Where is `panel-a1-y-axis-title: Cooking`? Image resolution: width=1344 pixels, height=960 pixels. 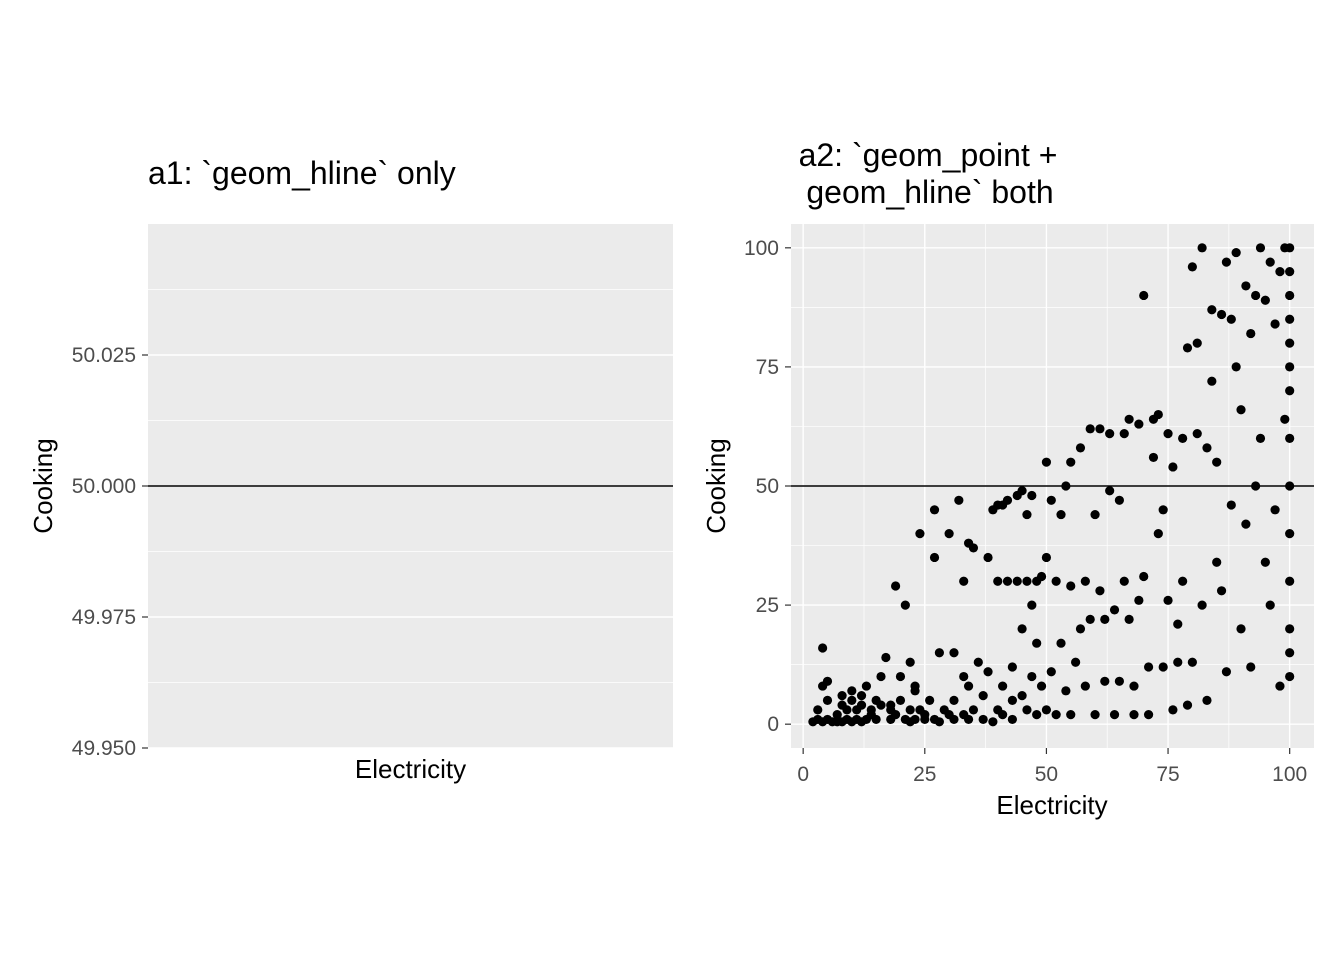
panel-a1-y-axis-title: Cooking is located at coordinates (43, 485).